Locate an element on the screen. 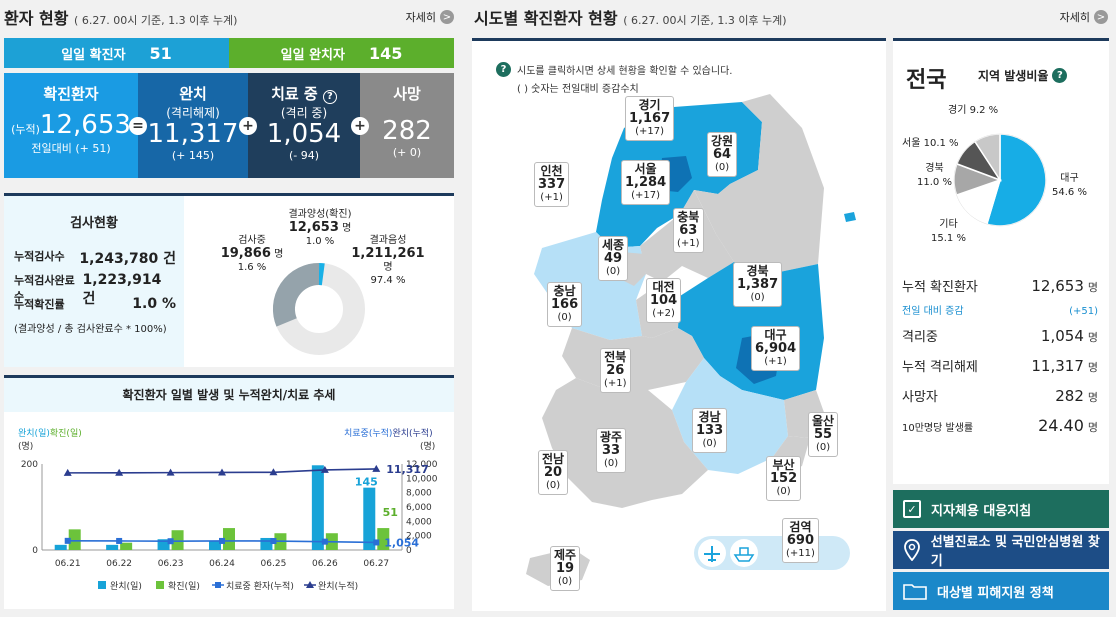 This screenshot has width=1116, height=617. patient-section-title: 환자 현황 ( 6.27. 00시 기준, 1.3 이후 누계) is located at coordinates (121, 18).